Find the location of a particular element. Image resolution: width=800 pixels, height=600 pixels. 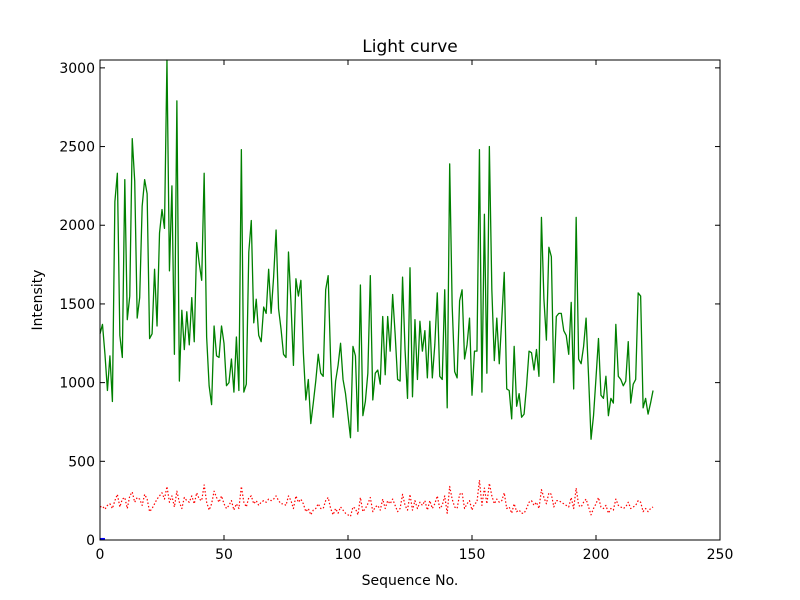

y-tick-label: 500 is located at coordinates (81, 462).